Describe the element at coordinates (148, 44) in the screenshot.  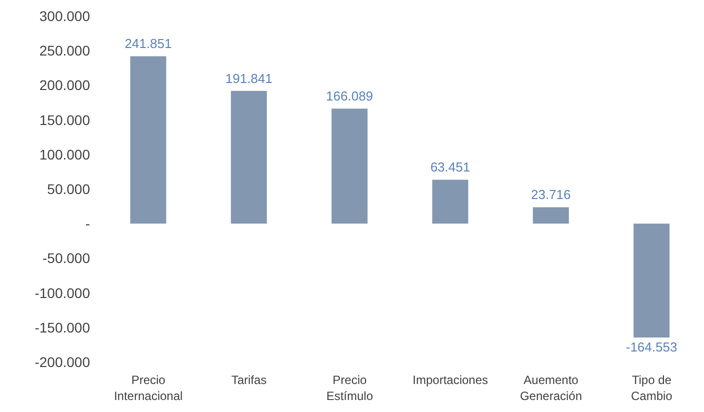
I see `data-label: 241.851` at that location.